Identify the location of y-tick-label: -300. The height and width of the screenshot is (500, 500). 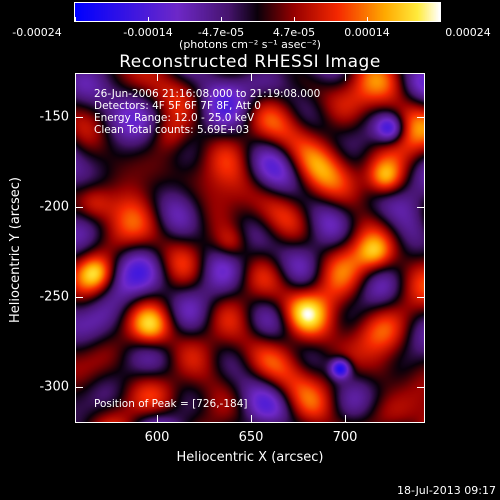
(54, 387).